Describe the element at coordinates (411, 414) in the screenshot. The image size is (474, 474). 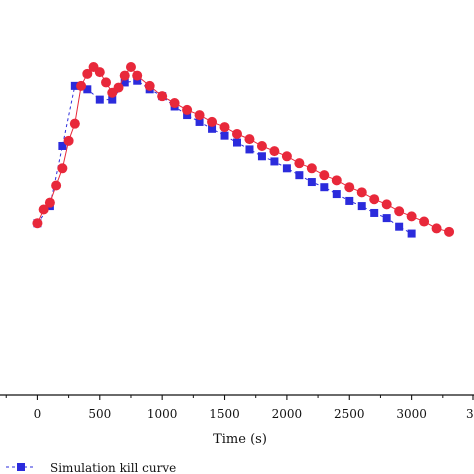
I see `x-tick-label: 3000` at that location.